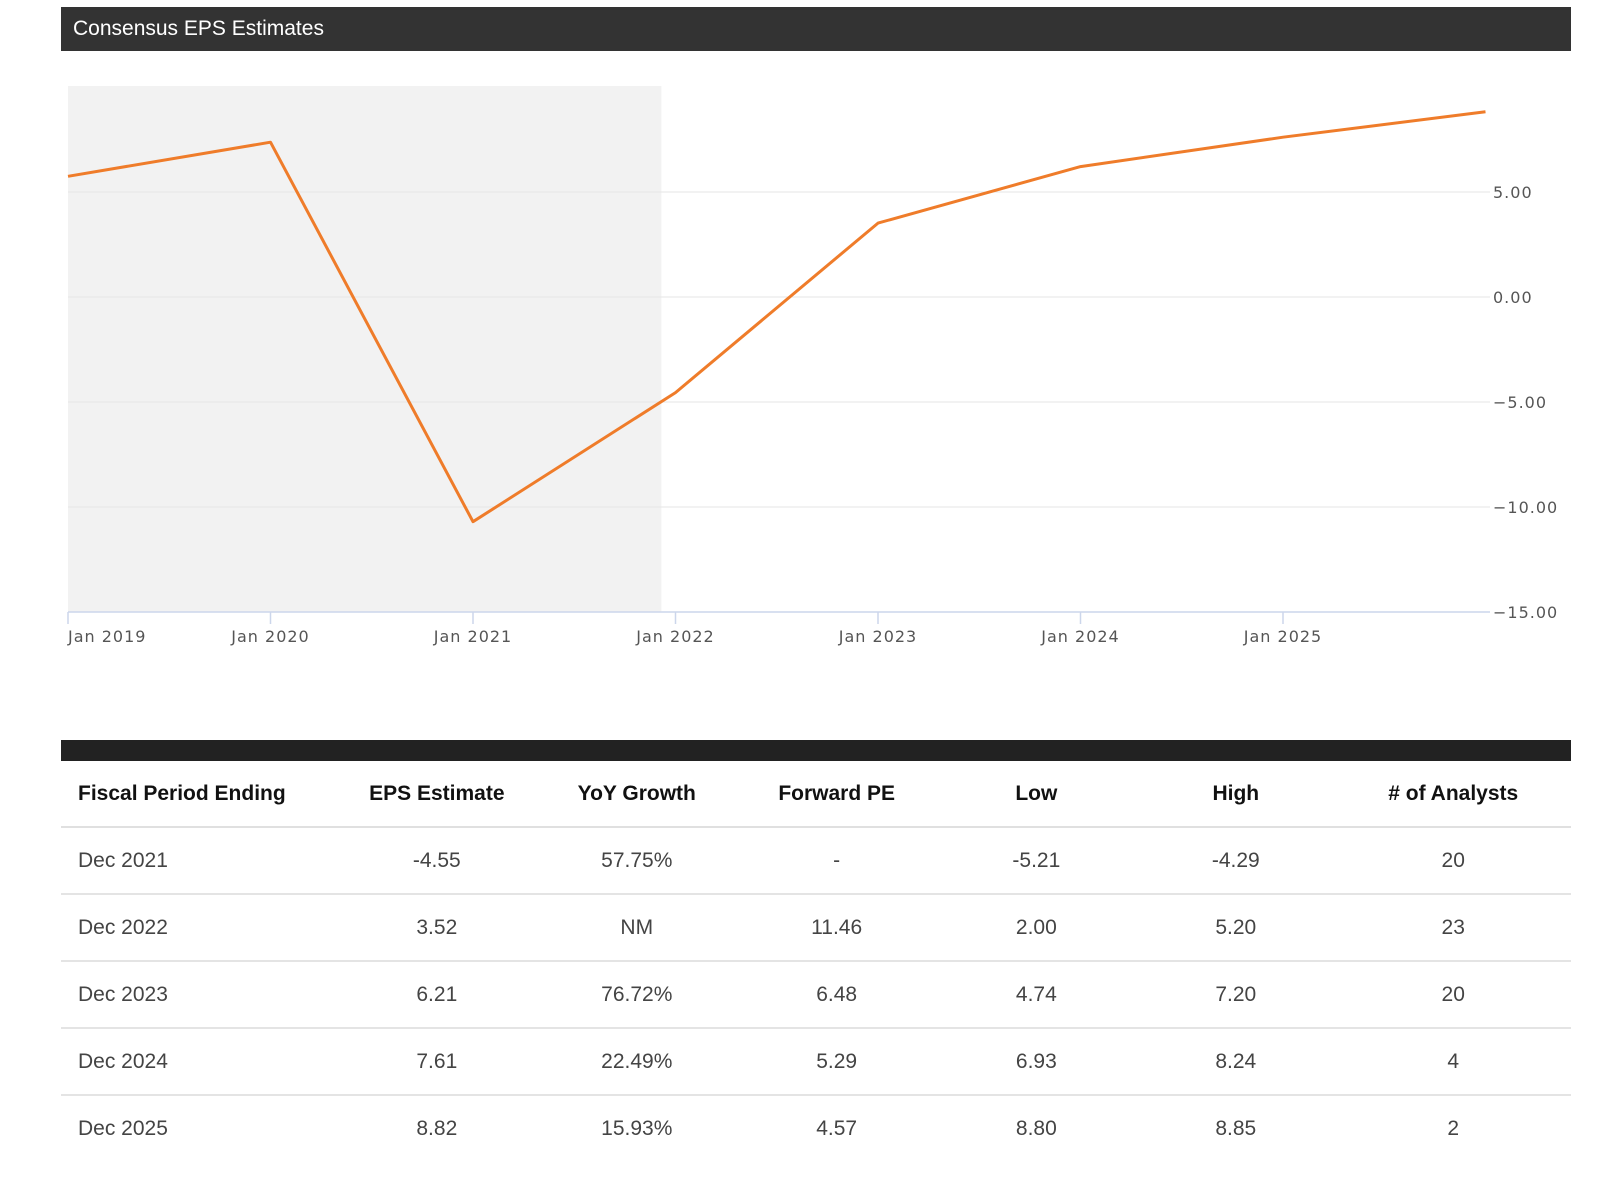  I want to click on x-tick-label: Jan 2020, so click(269, 636).